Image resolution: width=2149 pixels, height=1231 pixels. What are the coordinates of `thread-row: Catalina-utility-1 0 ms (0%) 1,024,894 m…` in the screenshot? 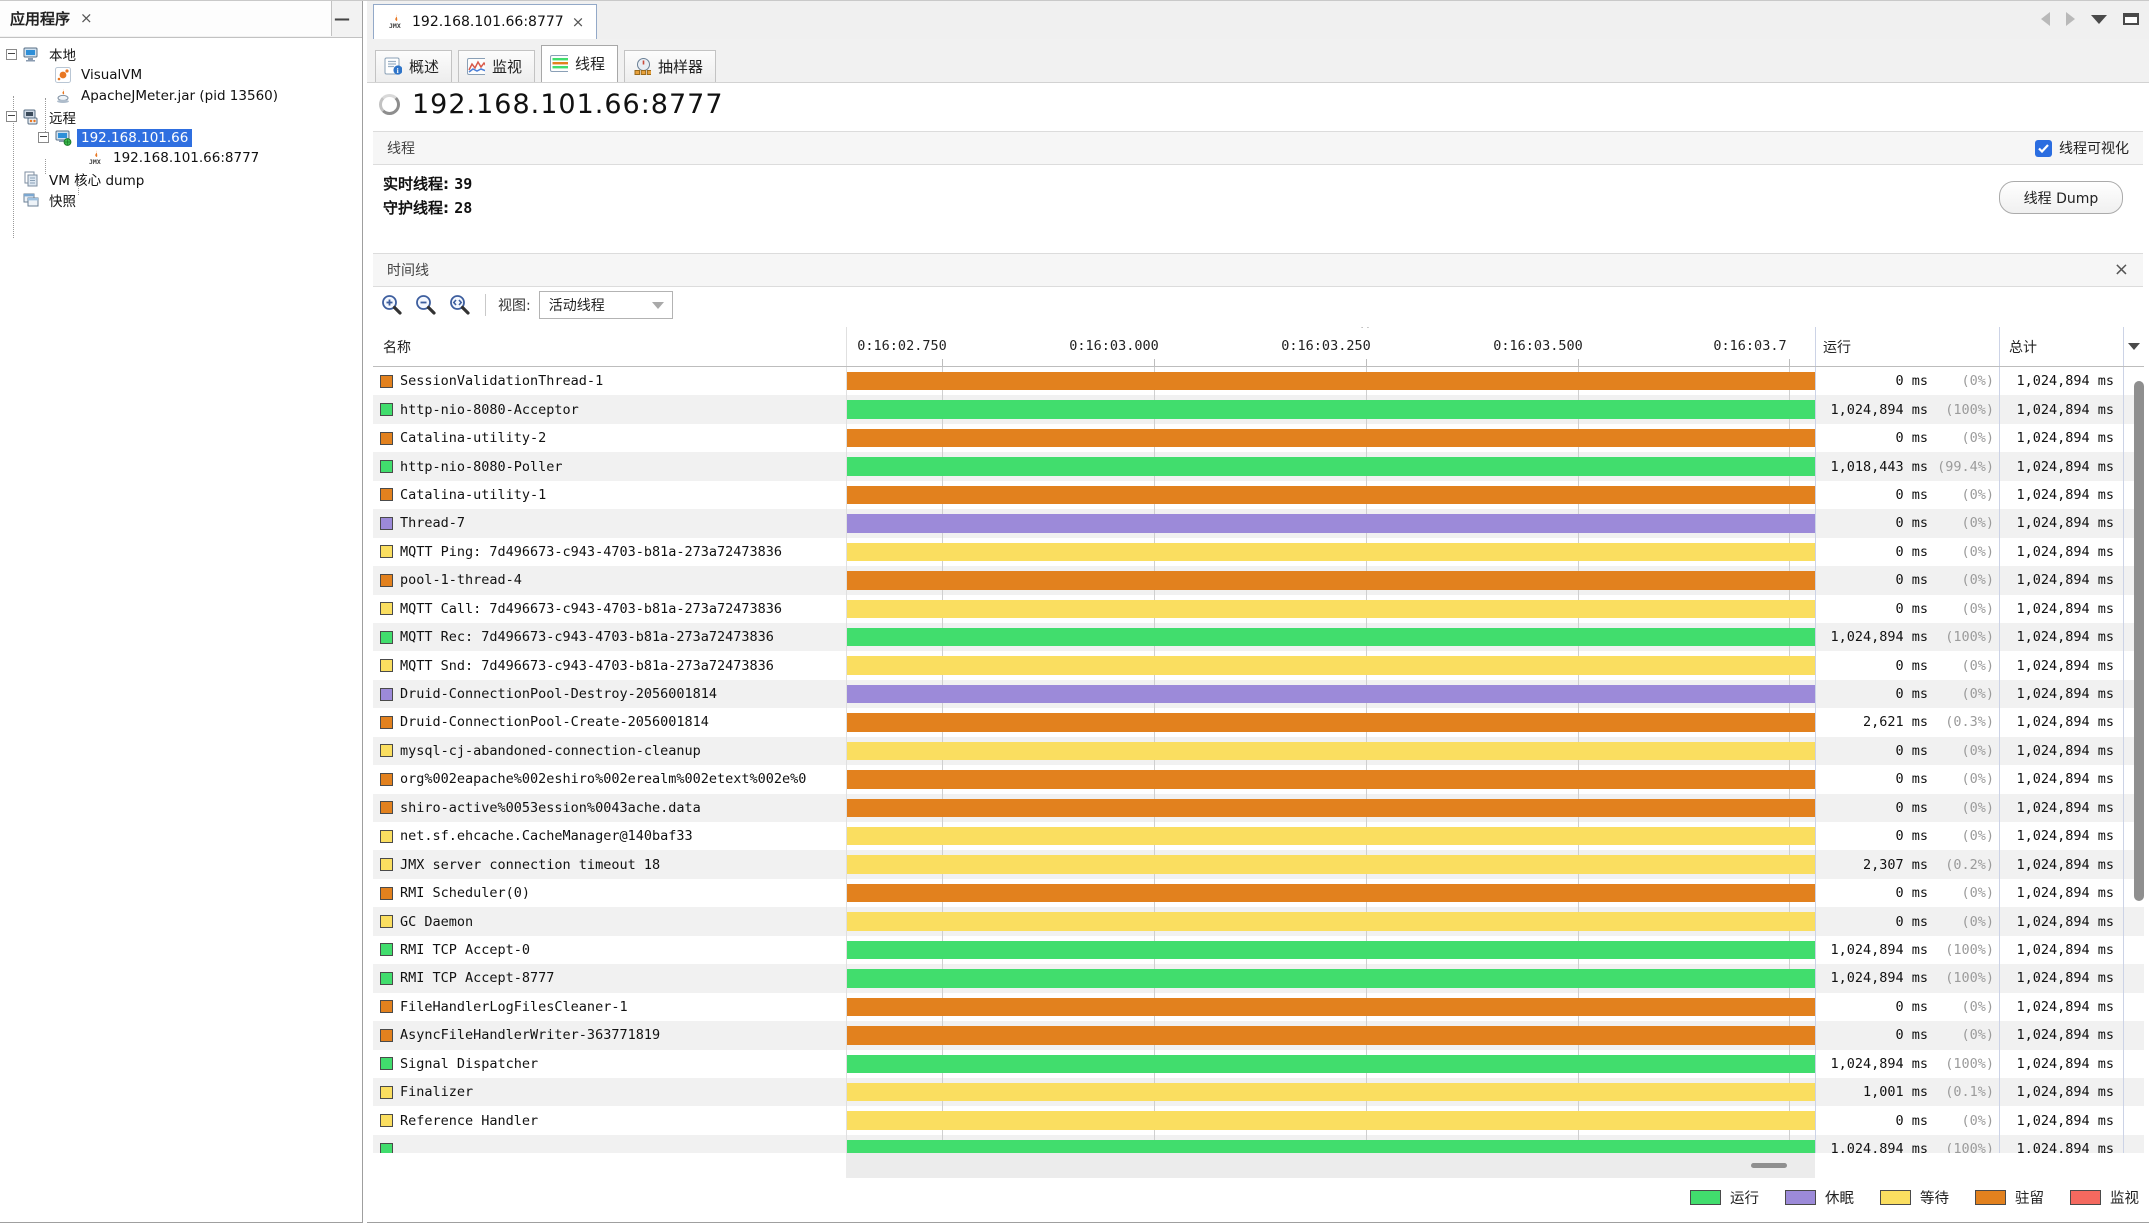 It's located at (1258, 495).